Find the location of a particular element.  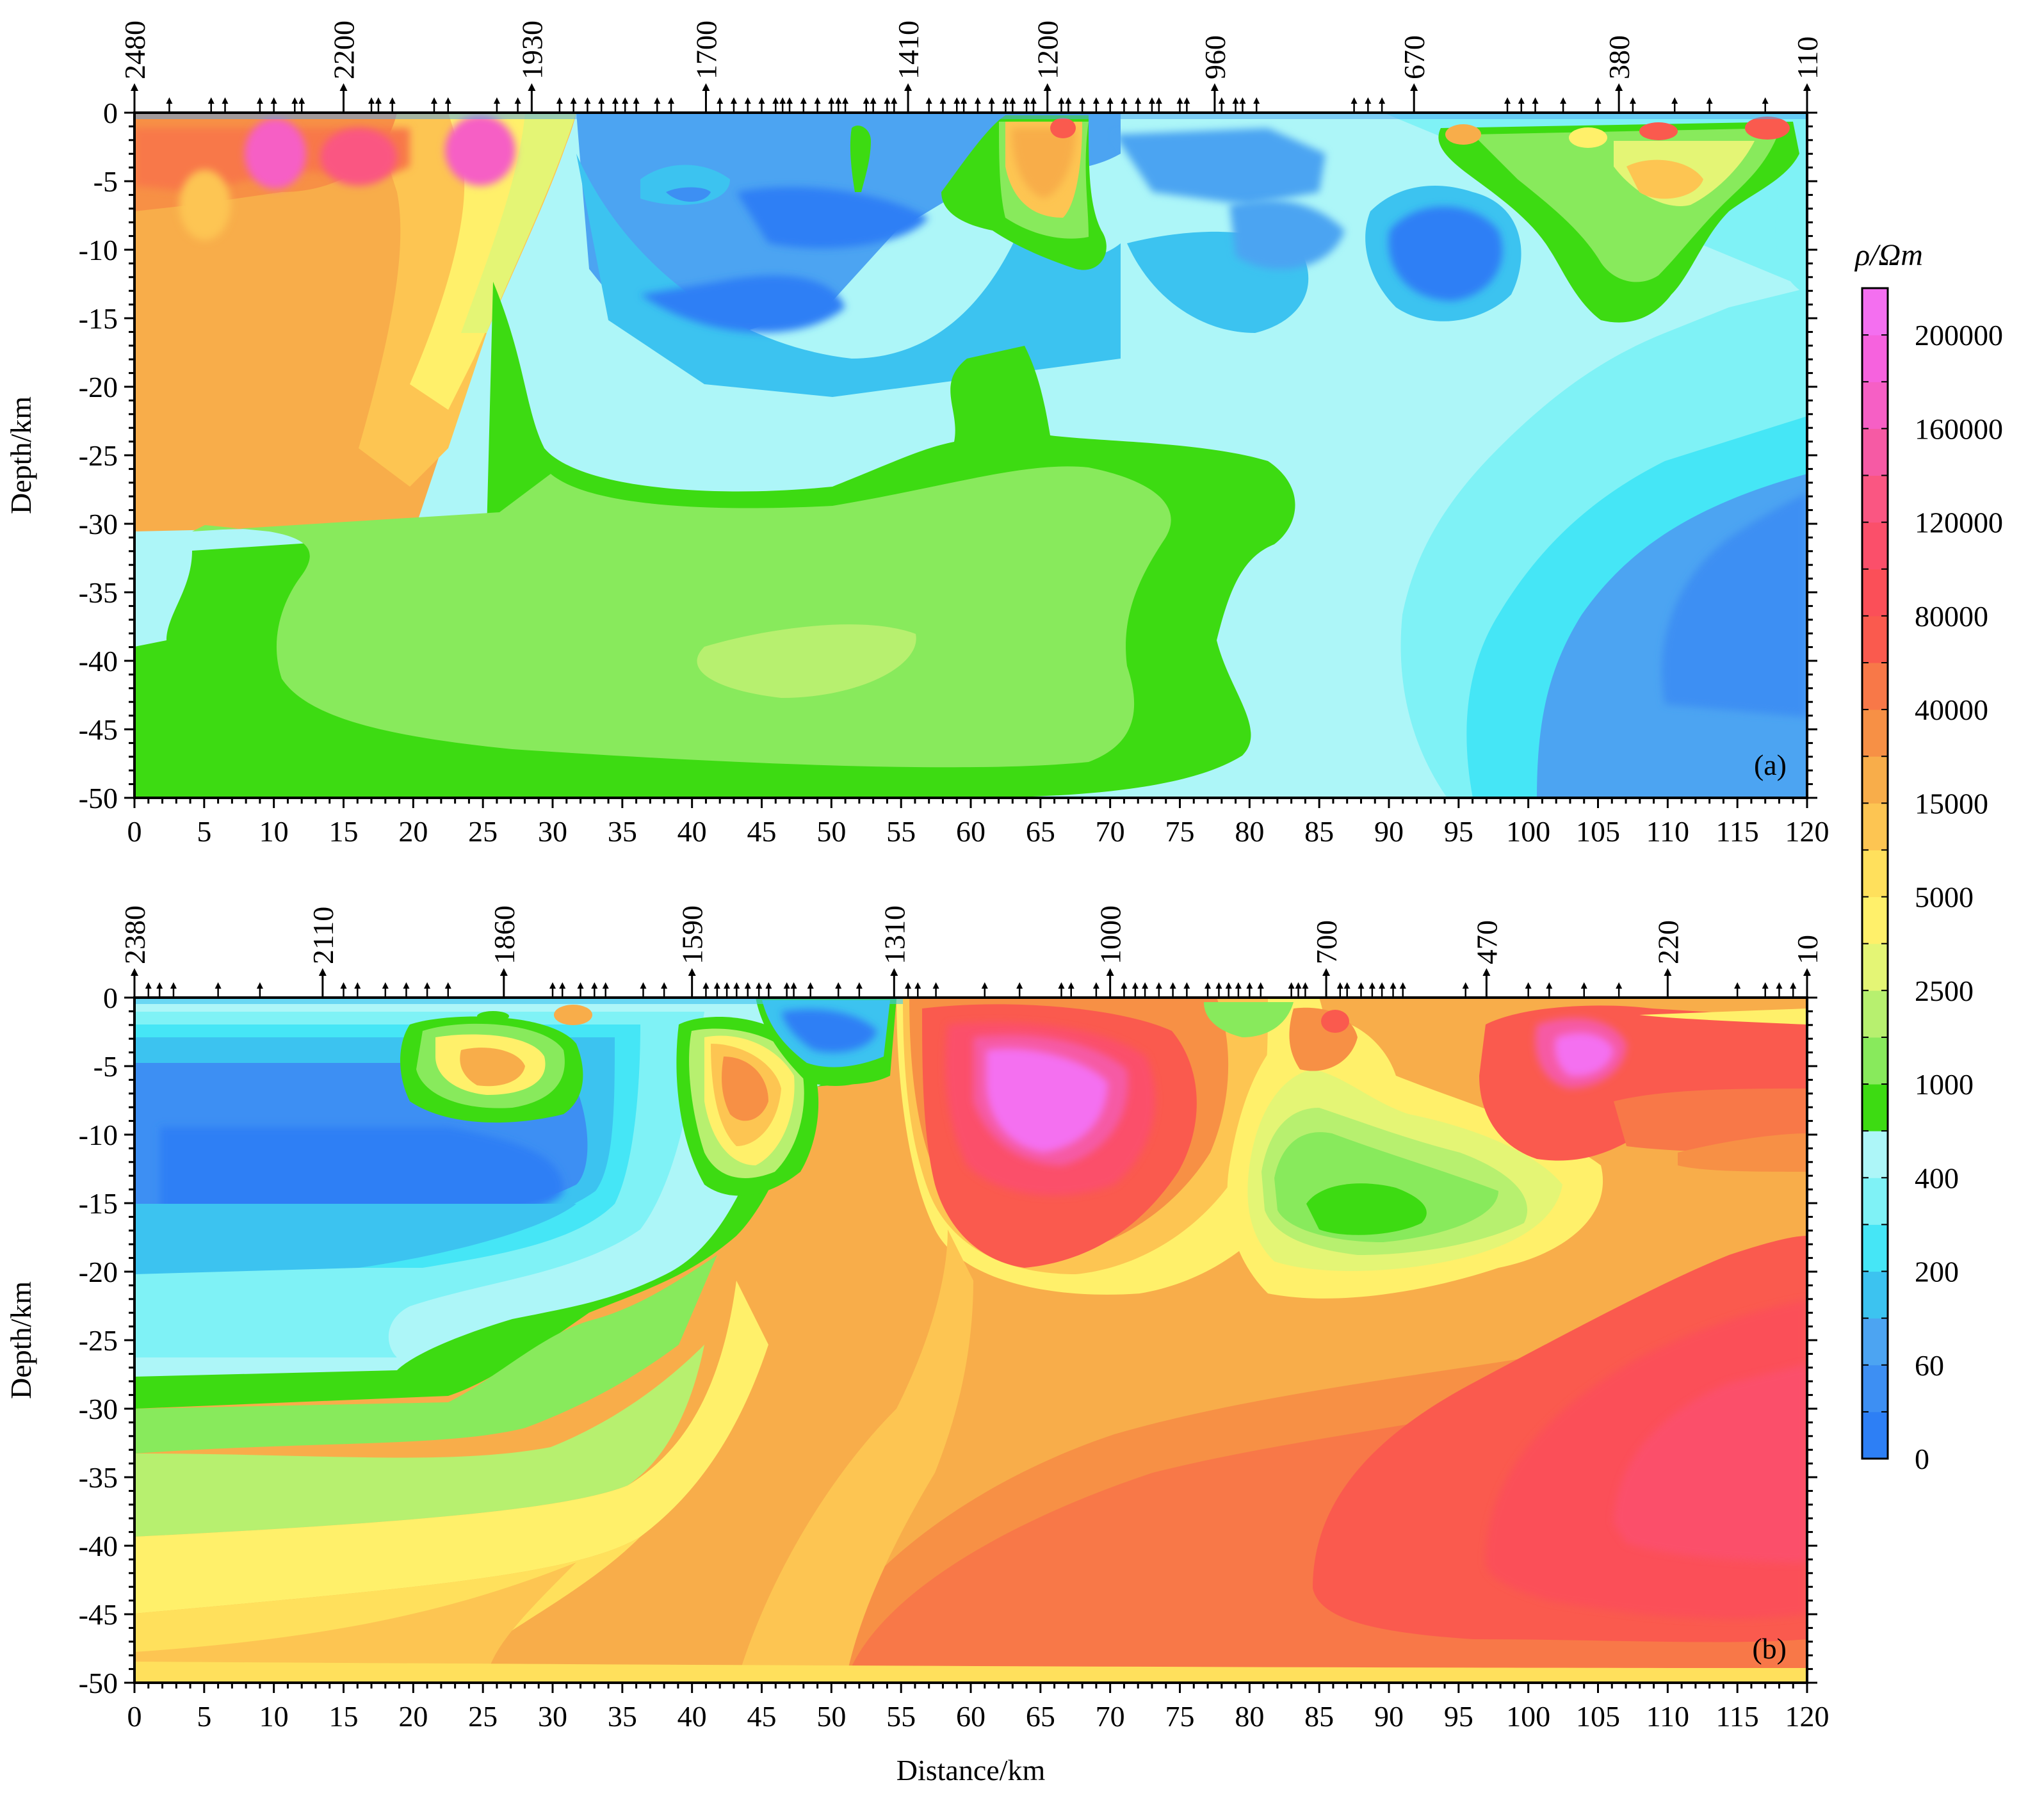

station-label: 2480 is located at coordinates (134, 50).